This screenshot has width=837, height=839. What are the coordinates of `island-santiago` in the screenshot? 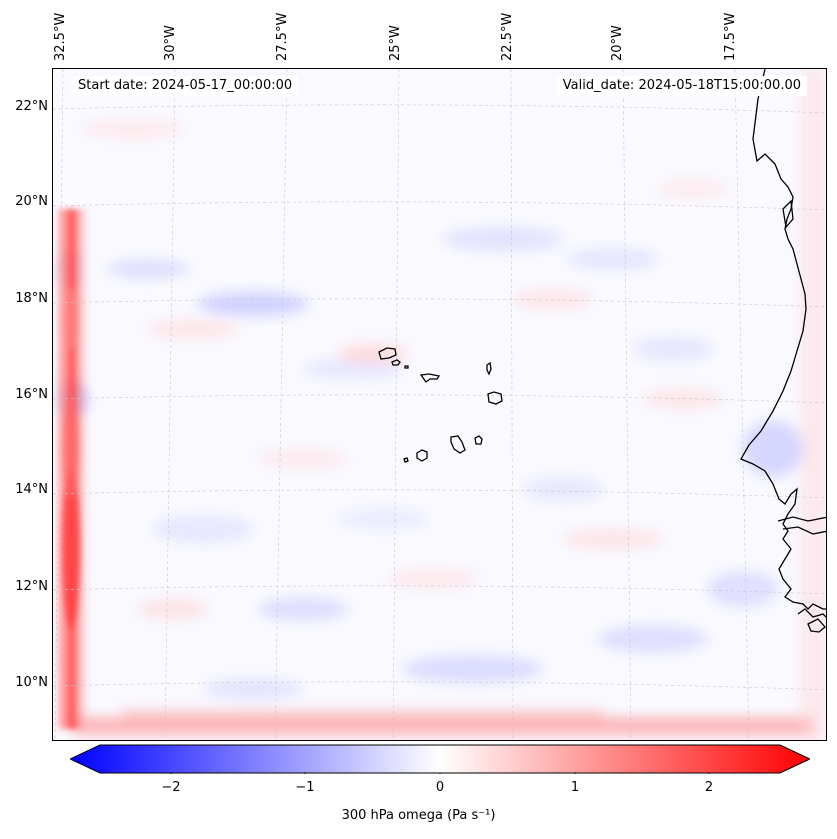 It's located at (458, 444).